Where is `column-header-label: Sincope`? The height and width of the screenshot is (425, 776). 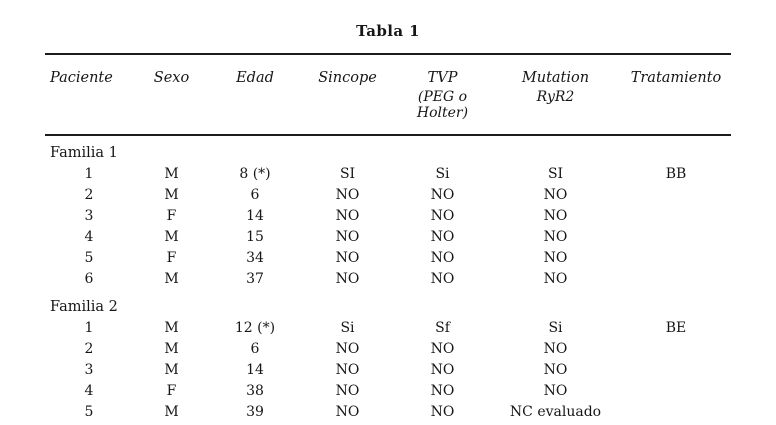
column-header-label: Sincope is located at coordinates (347, 78).